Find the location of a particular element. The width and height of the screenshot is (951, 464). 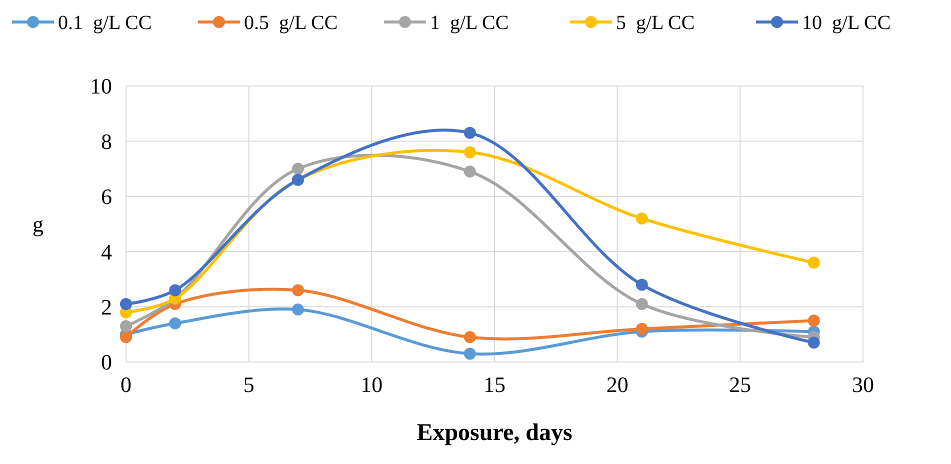

y-axis-title: g is located at coordinates (38, 224).